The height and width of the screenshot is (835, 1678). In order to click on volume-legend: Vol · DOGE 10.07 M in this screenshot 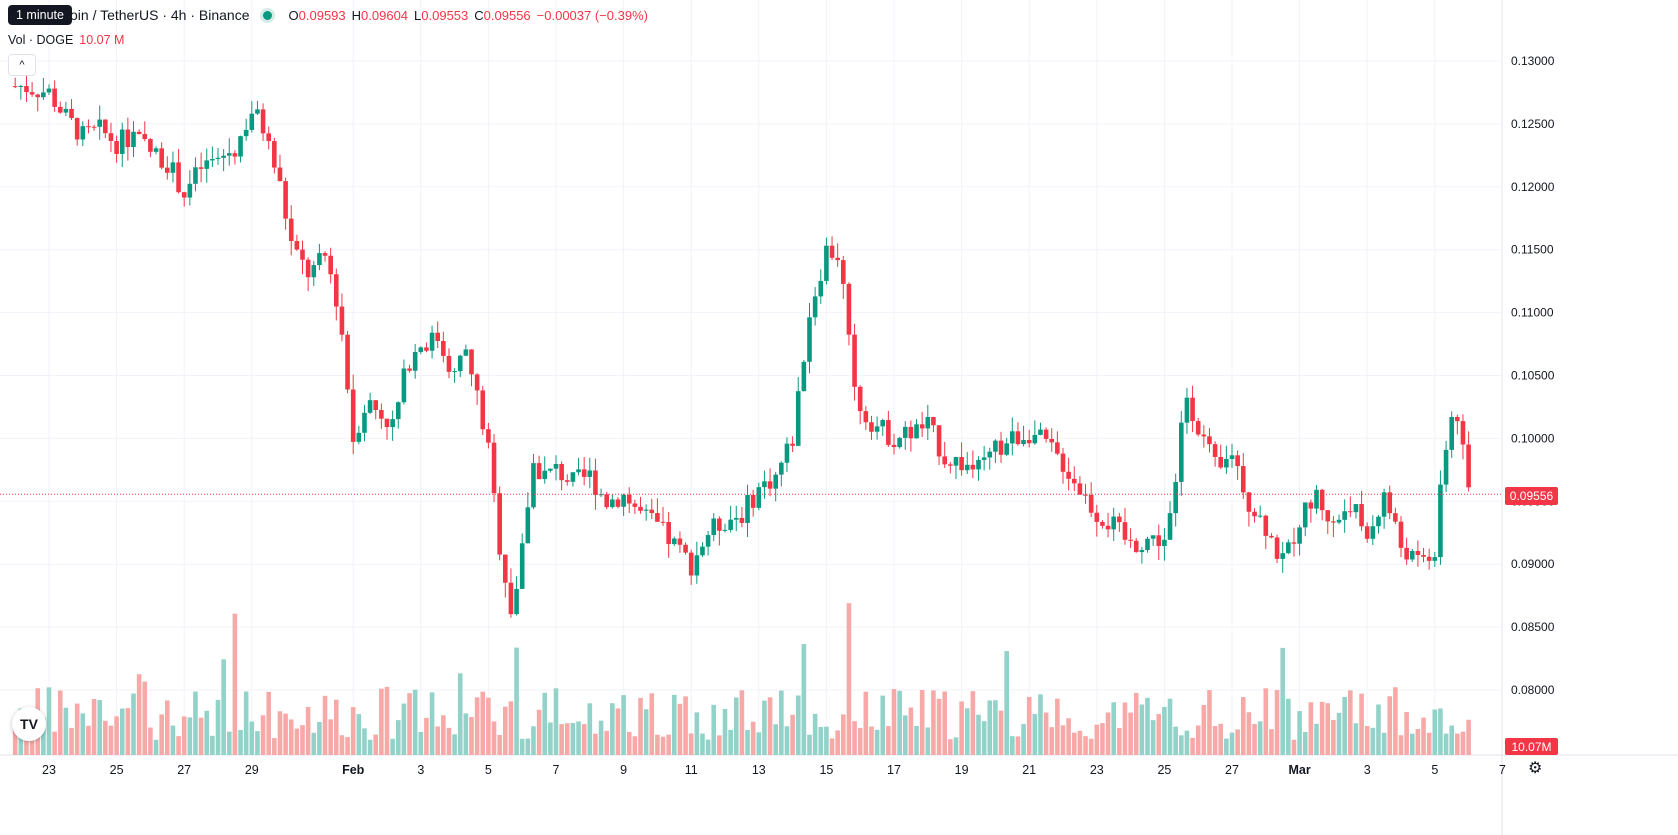, I will do `click(66, 40)`.